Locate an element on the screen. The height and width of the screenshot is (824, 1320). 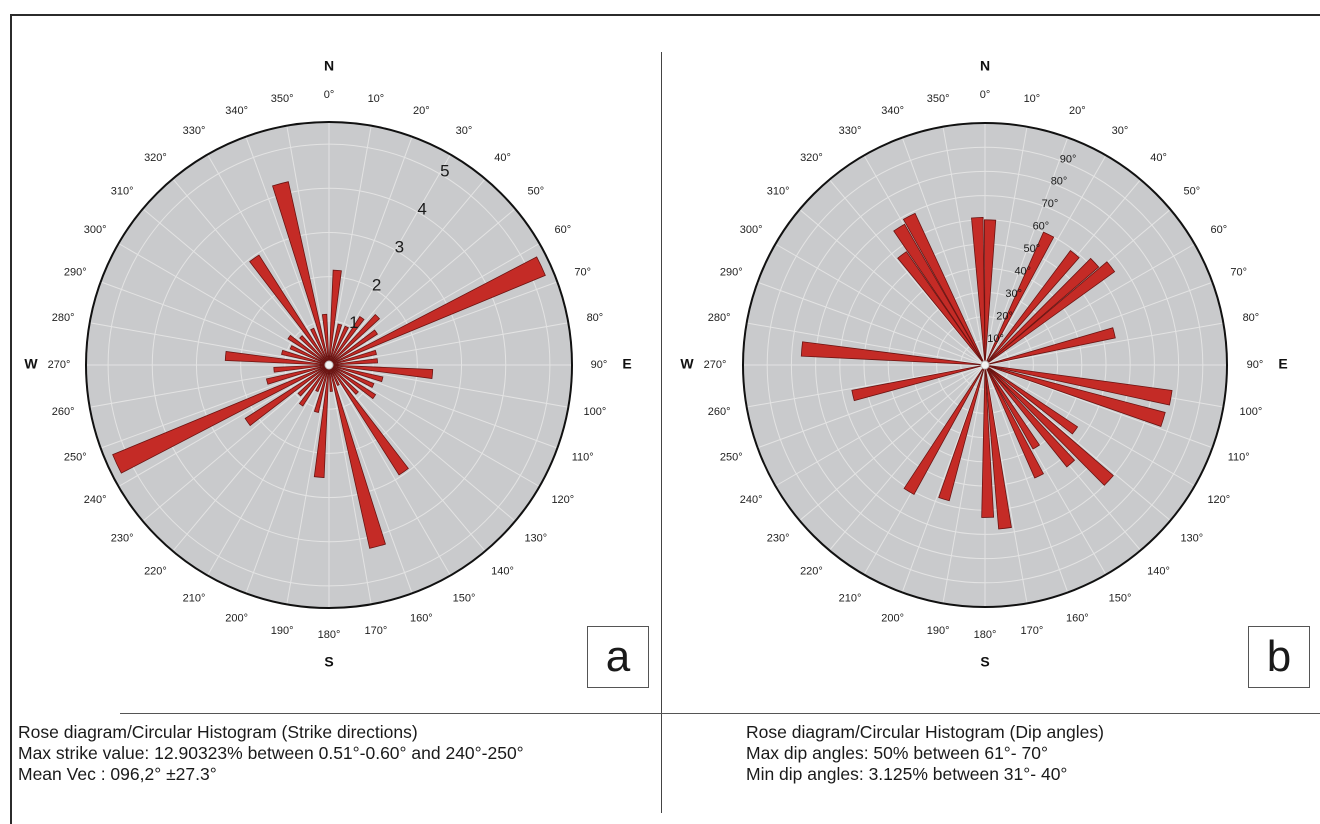
cardinal-label-e: E is located at coordinates (1282, 364).